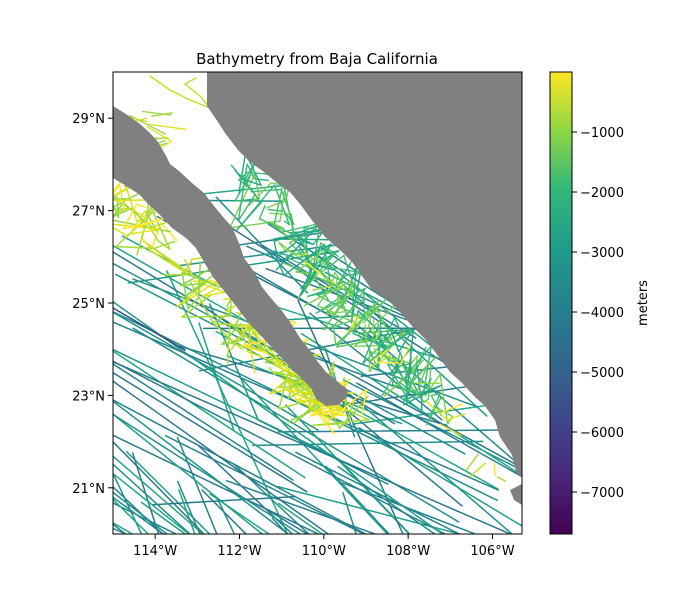 This screenshot has width=700, height=600. I want to click on colorbar-tick-label: −7000, so click(602, 493).